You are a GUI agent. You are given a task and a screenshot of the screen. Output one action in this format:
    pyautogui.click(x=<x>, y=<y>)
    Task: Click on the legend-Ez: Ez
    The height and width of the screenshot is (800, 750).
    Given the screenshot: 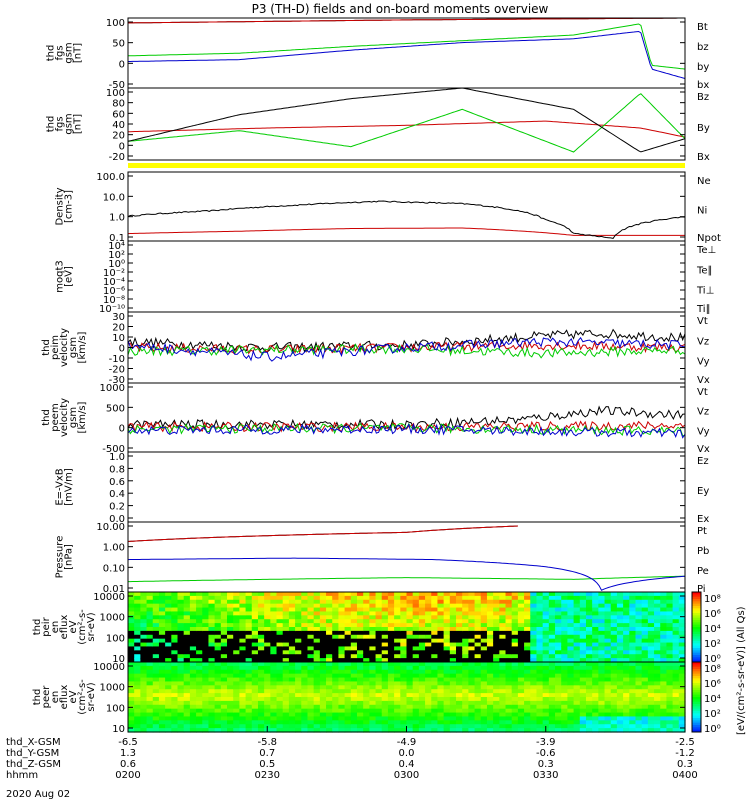 What is the action you would take?
    pyautogui.click(x=703, y=461)
    